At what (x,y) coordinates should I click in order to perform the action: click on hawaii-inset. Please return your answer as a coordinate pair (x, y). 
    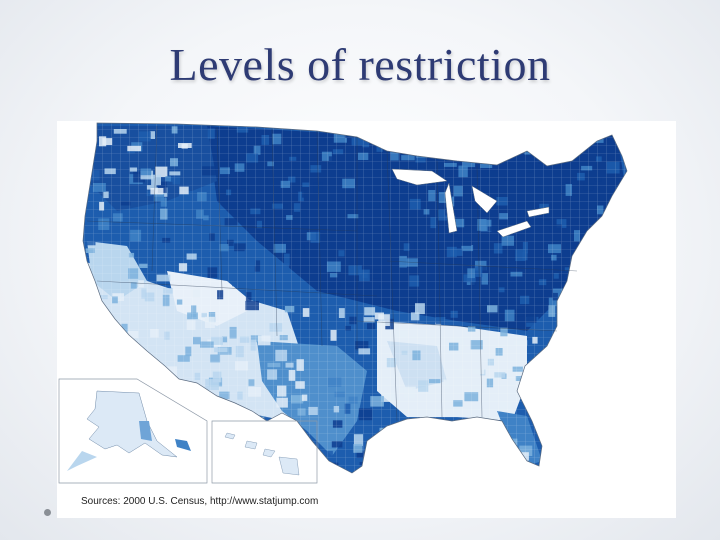
    Looking at the image, I should click on (264, 452).